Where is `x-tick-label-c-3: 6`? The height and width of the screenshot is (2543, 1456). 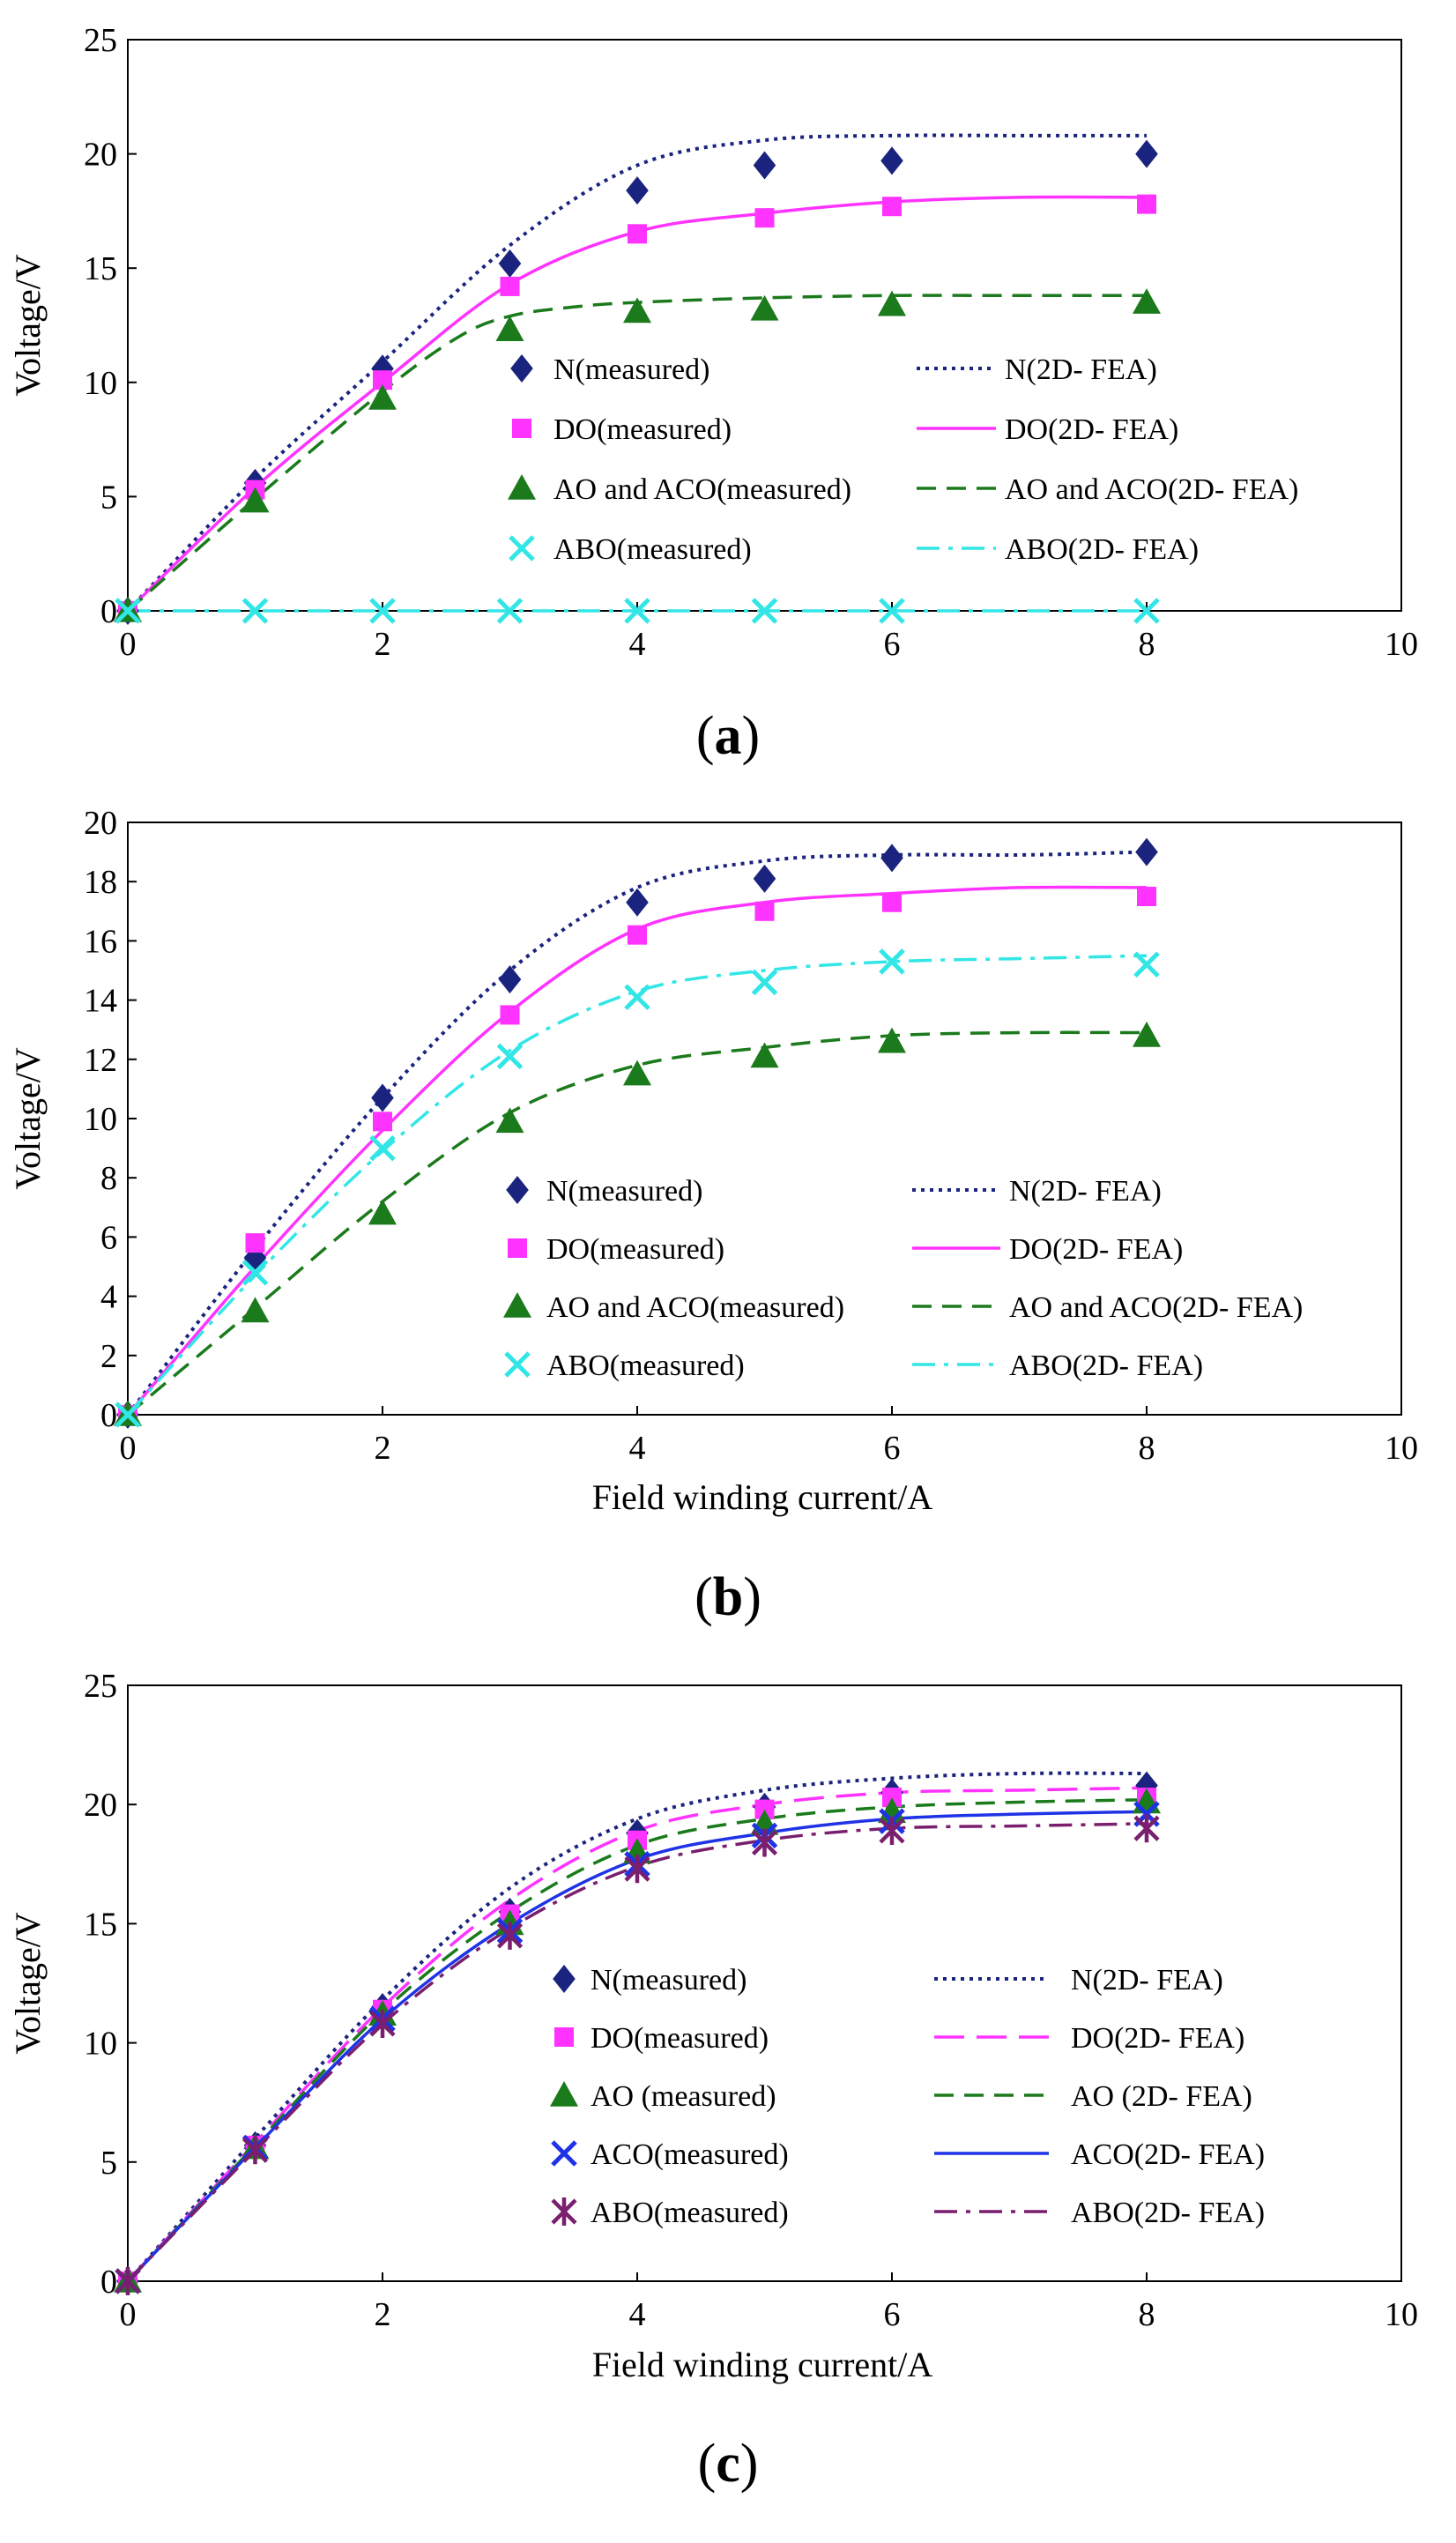 x-tick-label-c-3: 6 is located at coordinates (892, 2315).